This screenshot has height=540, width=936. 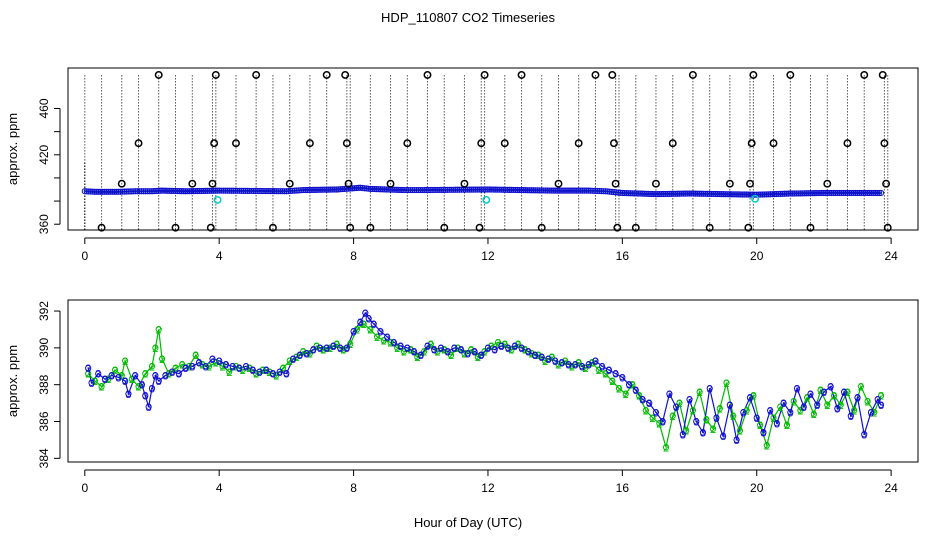 What do you see at coordinates (219, 256) in the screenshot?
I see `top-x-tick-label: 4` at bounding box center [219, 256].